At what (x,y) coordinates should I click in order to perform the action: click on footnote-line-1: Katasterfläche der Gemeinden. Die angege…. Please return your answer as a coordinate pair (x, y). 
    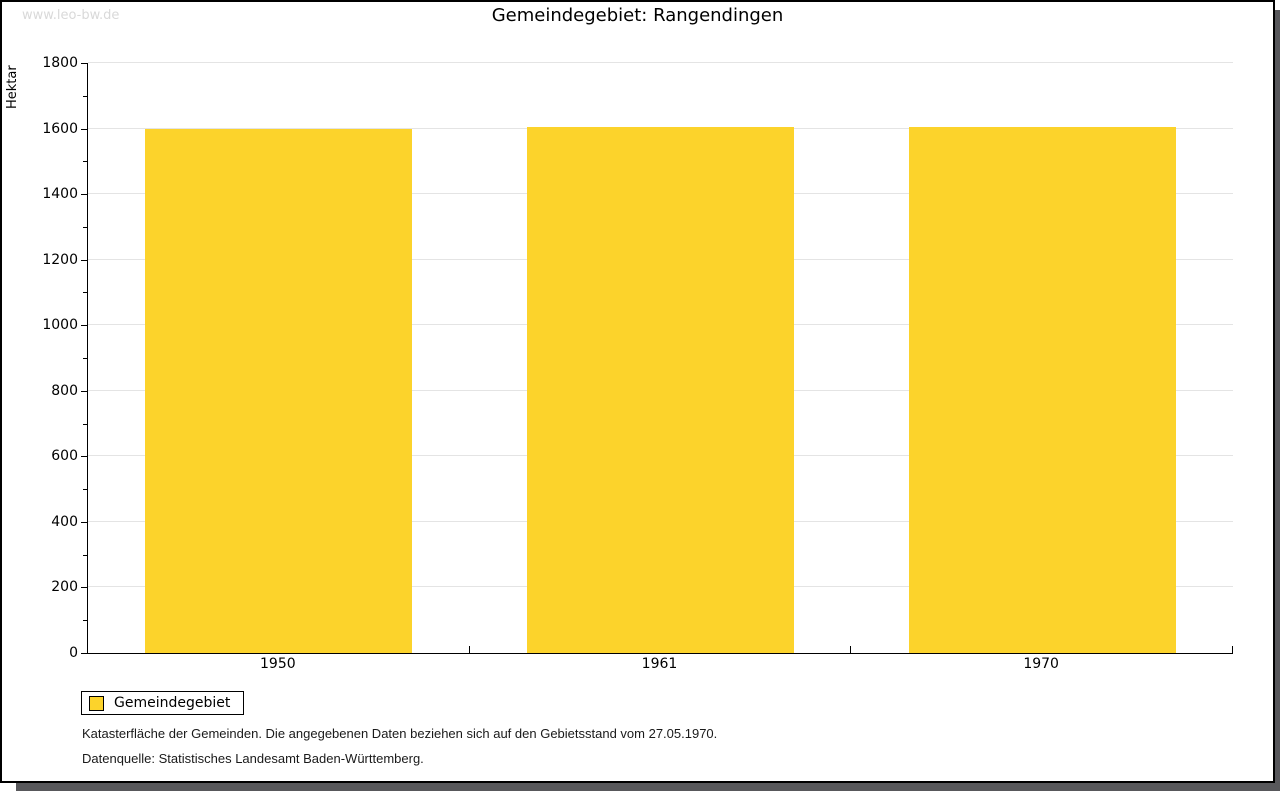
    Looking at the image, I should click on (400, 733).